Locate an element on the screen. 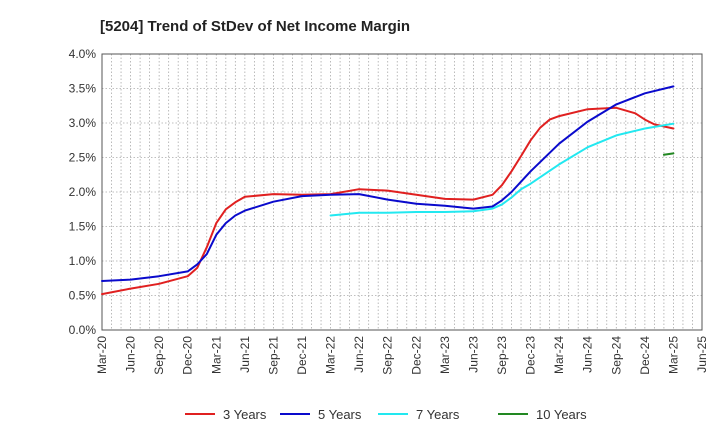 Image resolution: width=720 pixels, height=445 pixels. y-tick-label: 3.5% is located at coordinates (83, 89).